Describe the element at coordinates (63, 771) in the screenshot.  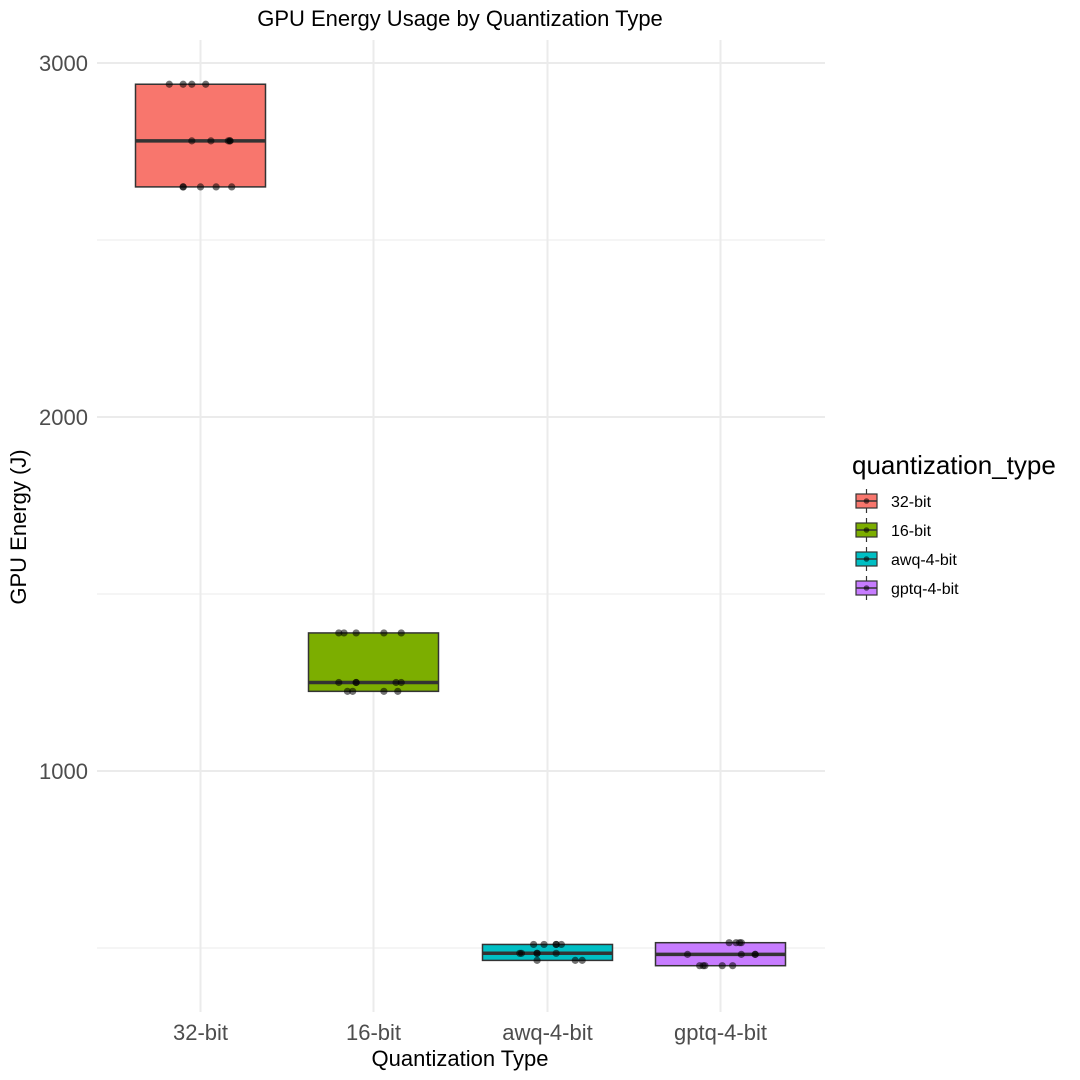
I see `y-tick-label: 1000` at that location.